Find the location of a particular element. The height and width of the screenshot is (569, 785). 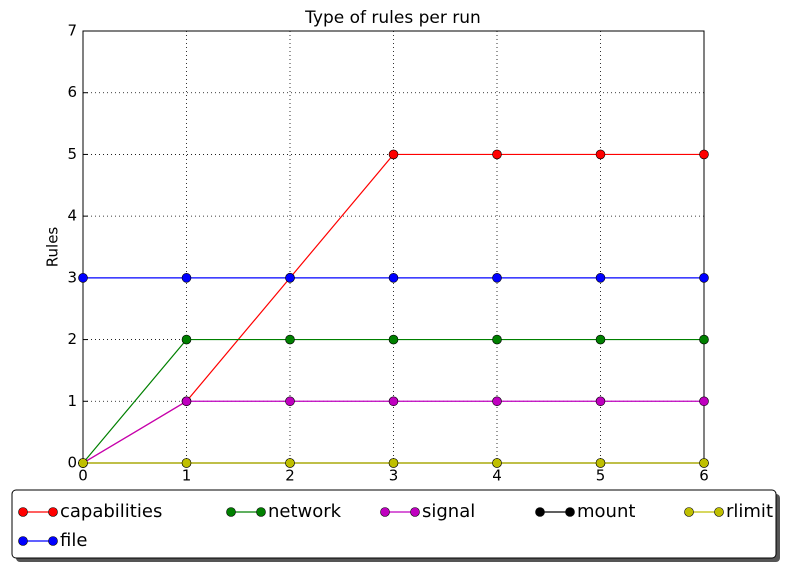

series-line is located at coordinates (393, 432).